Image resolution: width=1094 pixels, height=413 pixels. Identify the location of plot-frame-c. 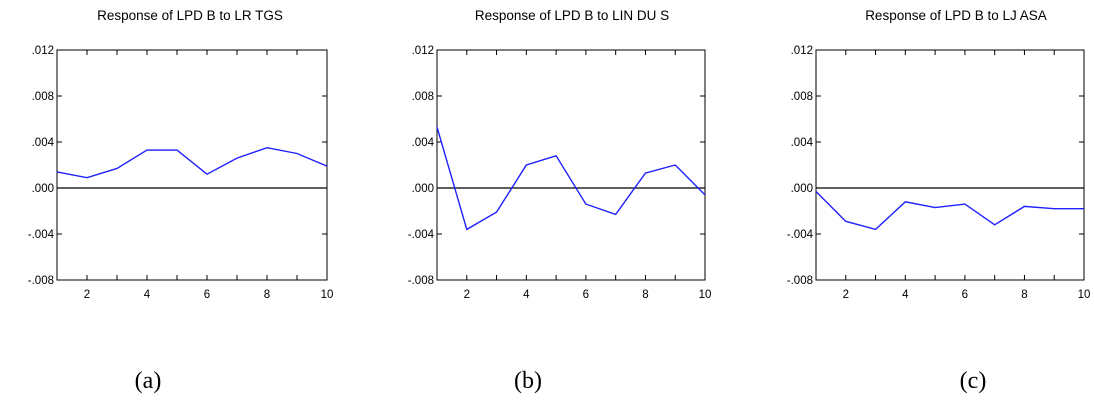
(950, 165).